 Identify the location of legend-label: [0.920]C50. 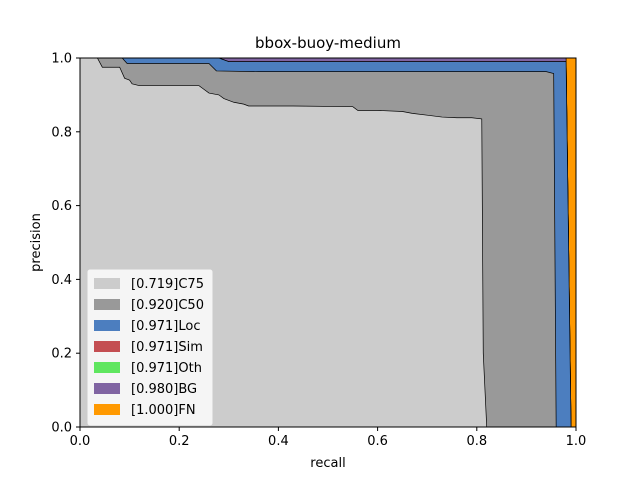
(167, 305).